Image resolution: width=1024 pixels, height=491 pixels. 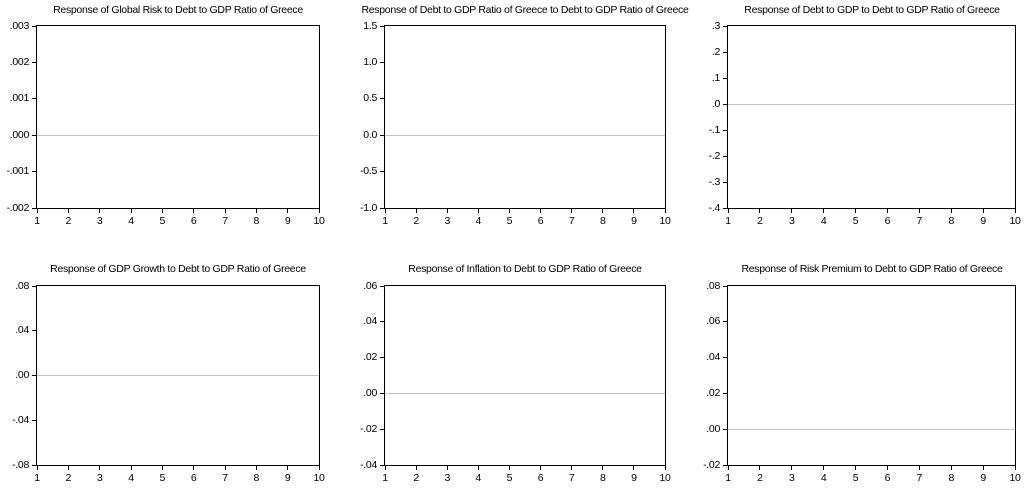 What do you see at coordinates (714, 155) in the screenshot?
I see `y-tick-label: -.2` at bounding box center [714, 155].